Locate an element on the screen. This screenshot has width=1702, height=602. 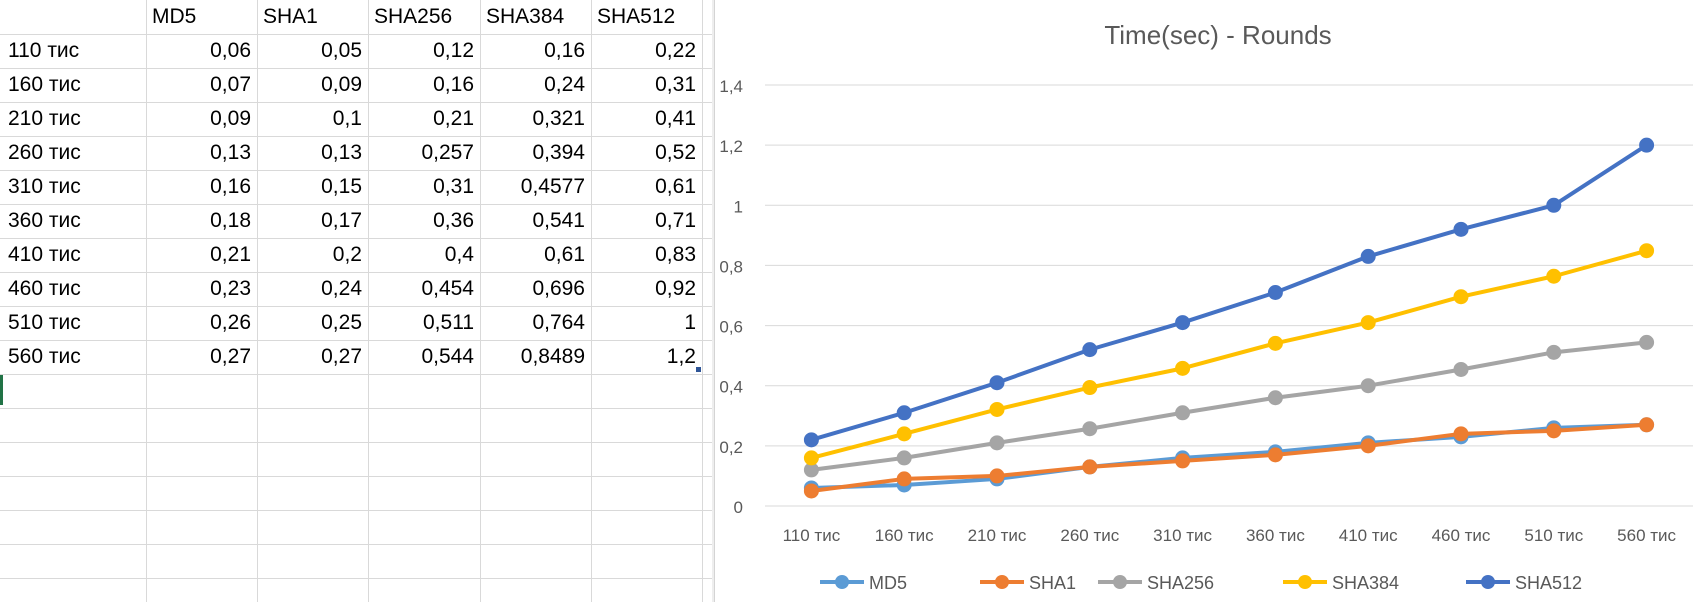
value-cell: 0,257 is located at coordinates (447, 152).